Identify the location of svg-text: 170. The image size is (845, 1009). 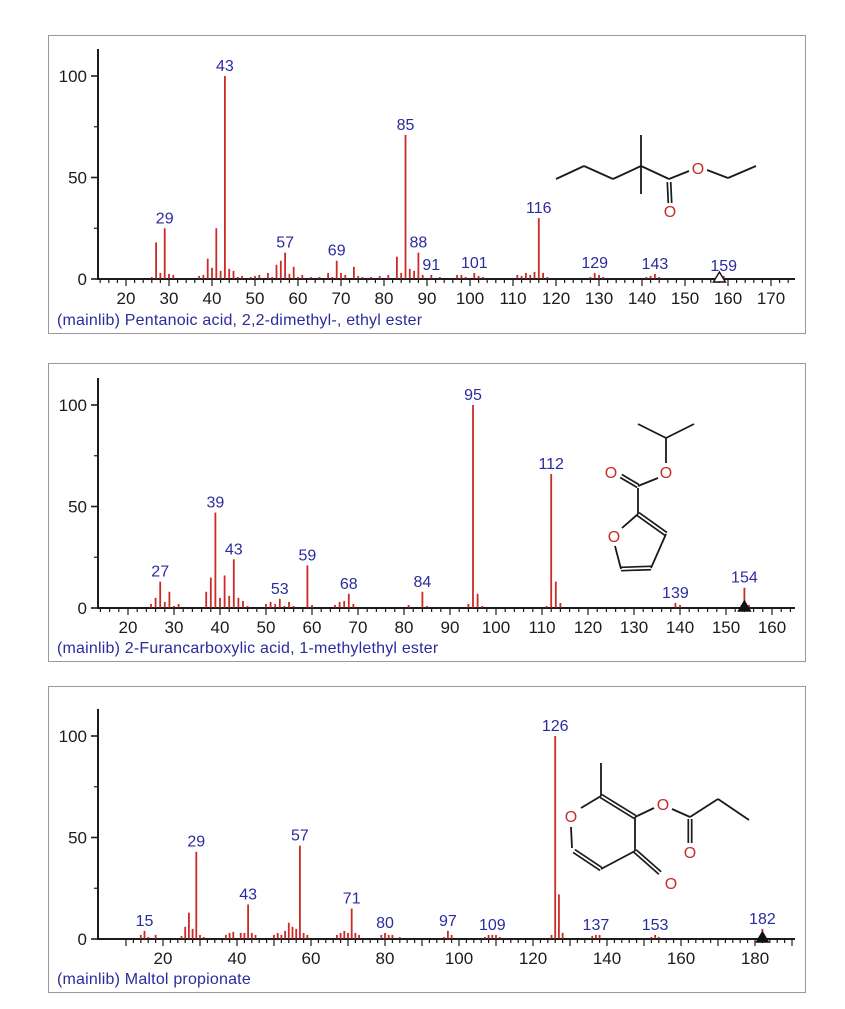
(771, 298).